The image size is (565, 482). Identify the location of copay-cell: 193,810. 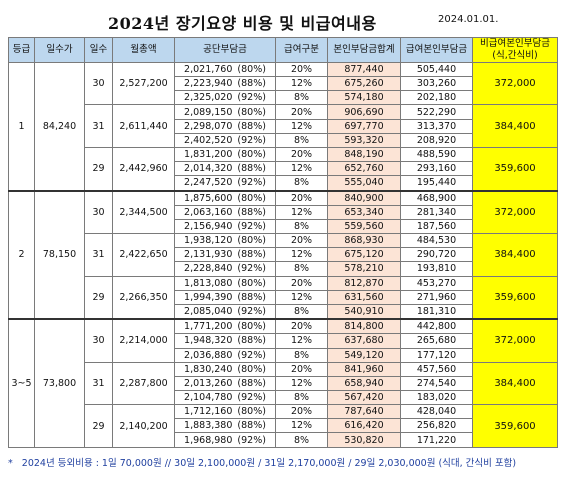
(436, 269).